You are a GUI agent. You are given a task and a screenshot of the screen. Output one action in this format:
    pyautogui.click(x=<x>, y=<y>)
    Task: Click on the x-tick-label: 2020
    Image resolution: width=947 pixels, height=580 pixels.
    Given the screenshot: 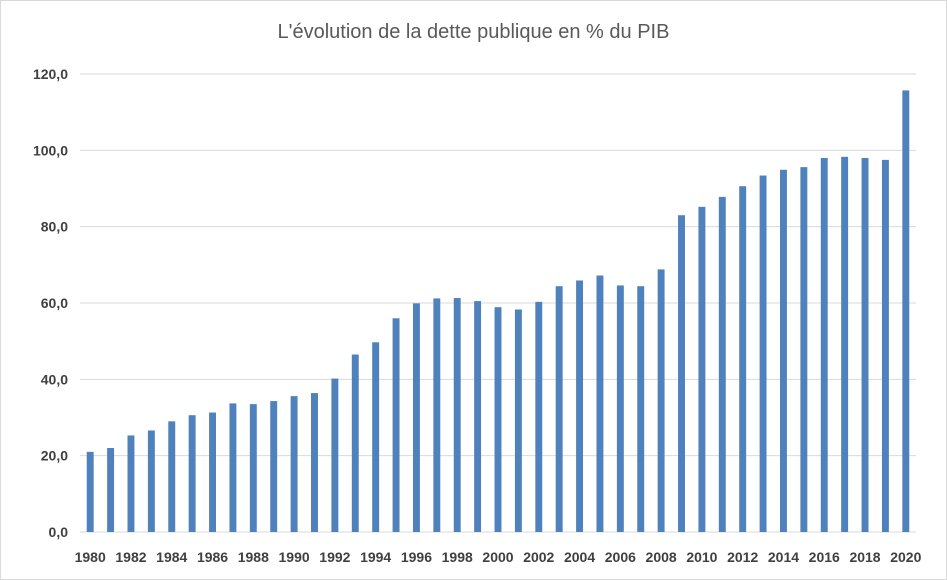 What is the action you would take?
    pyautogui.click(x=905, y=557)
    